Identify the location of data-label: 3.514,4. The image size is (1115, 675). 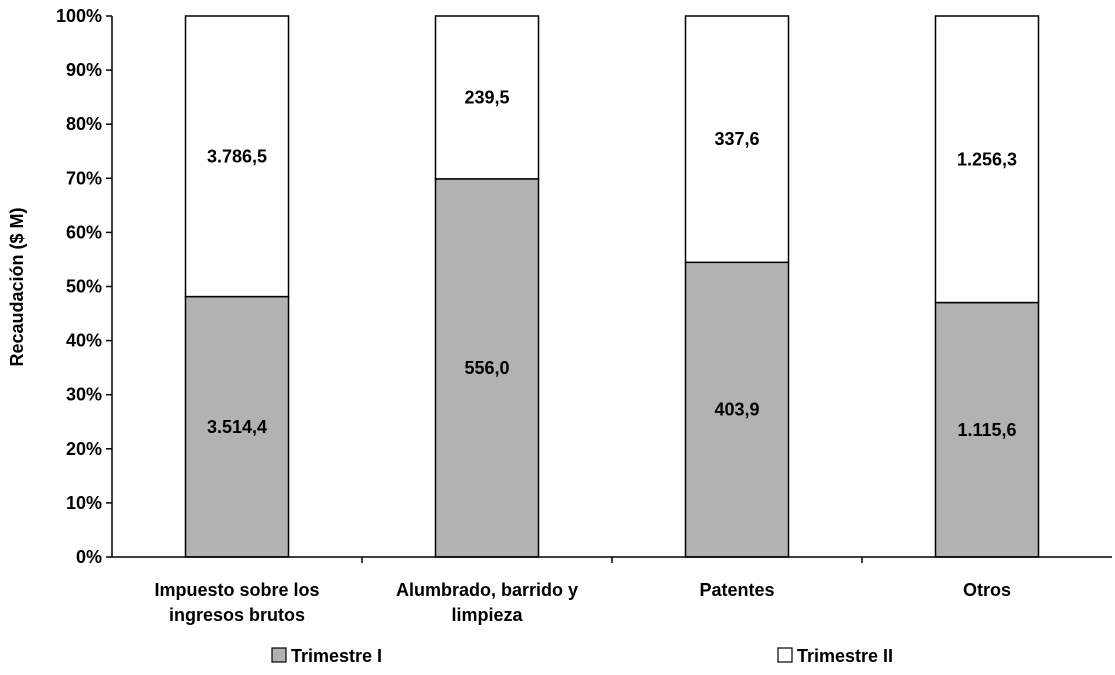
(237, 427).